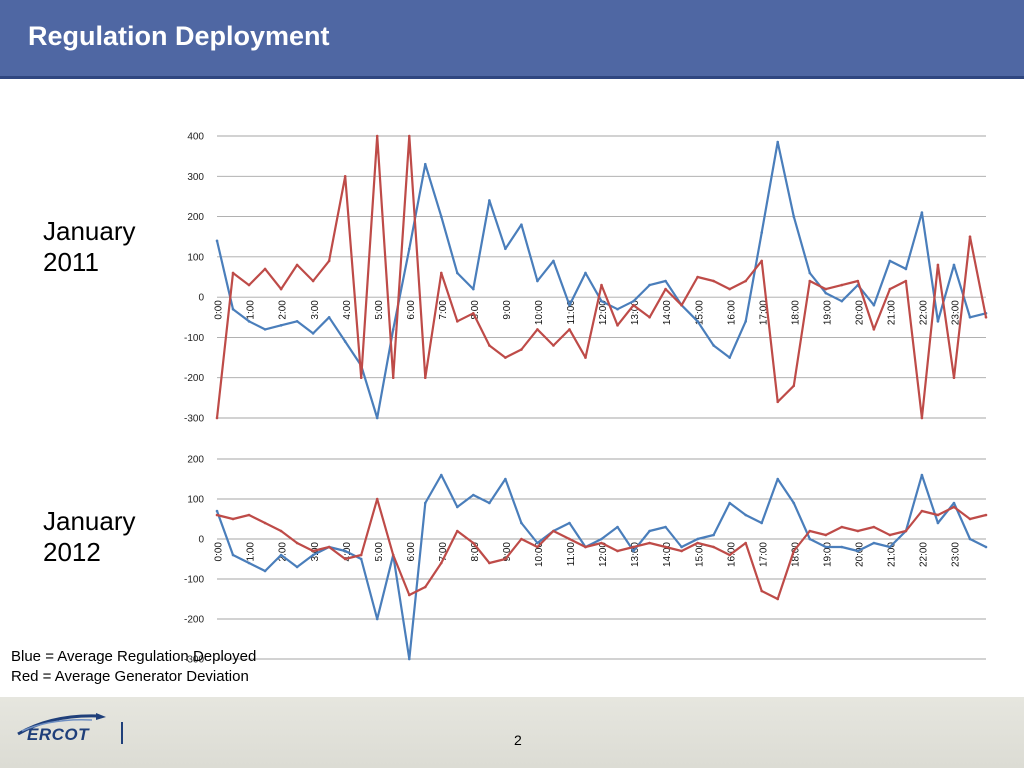 Image resolution: width=1024 pixels, height=768 pixels. Describe the element at coordinates (956, 554) in the screenshot. I see `x-tick-label: 23:00` at that location.